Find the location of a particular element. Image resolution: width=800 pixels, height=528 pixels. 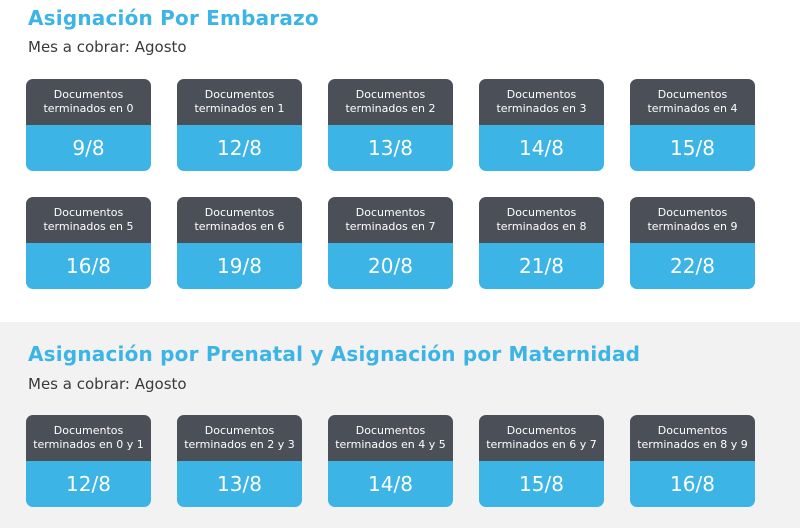

card-label: Documentos terminados en 0 y 1 is located at coordinates (88, 438).